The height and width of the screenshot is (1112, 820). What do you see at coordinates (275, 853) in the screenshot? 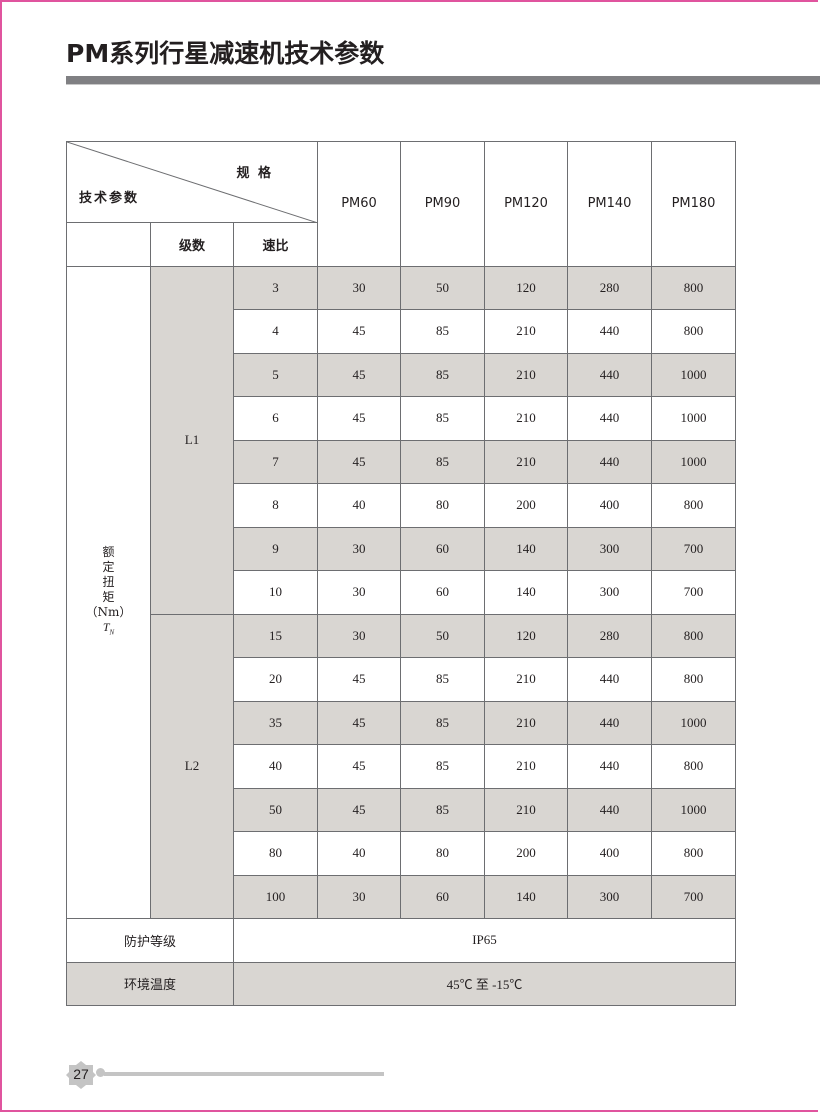
I see `ratio-cell: 80` at bounding box center [275, 853].